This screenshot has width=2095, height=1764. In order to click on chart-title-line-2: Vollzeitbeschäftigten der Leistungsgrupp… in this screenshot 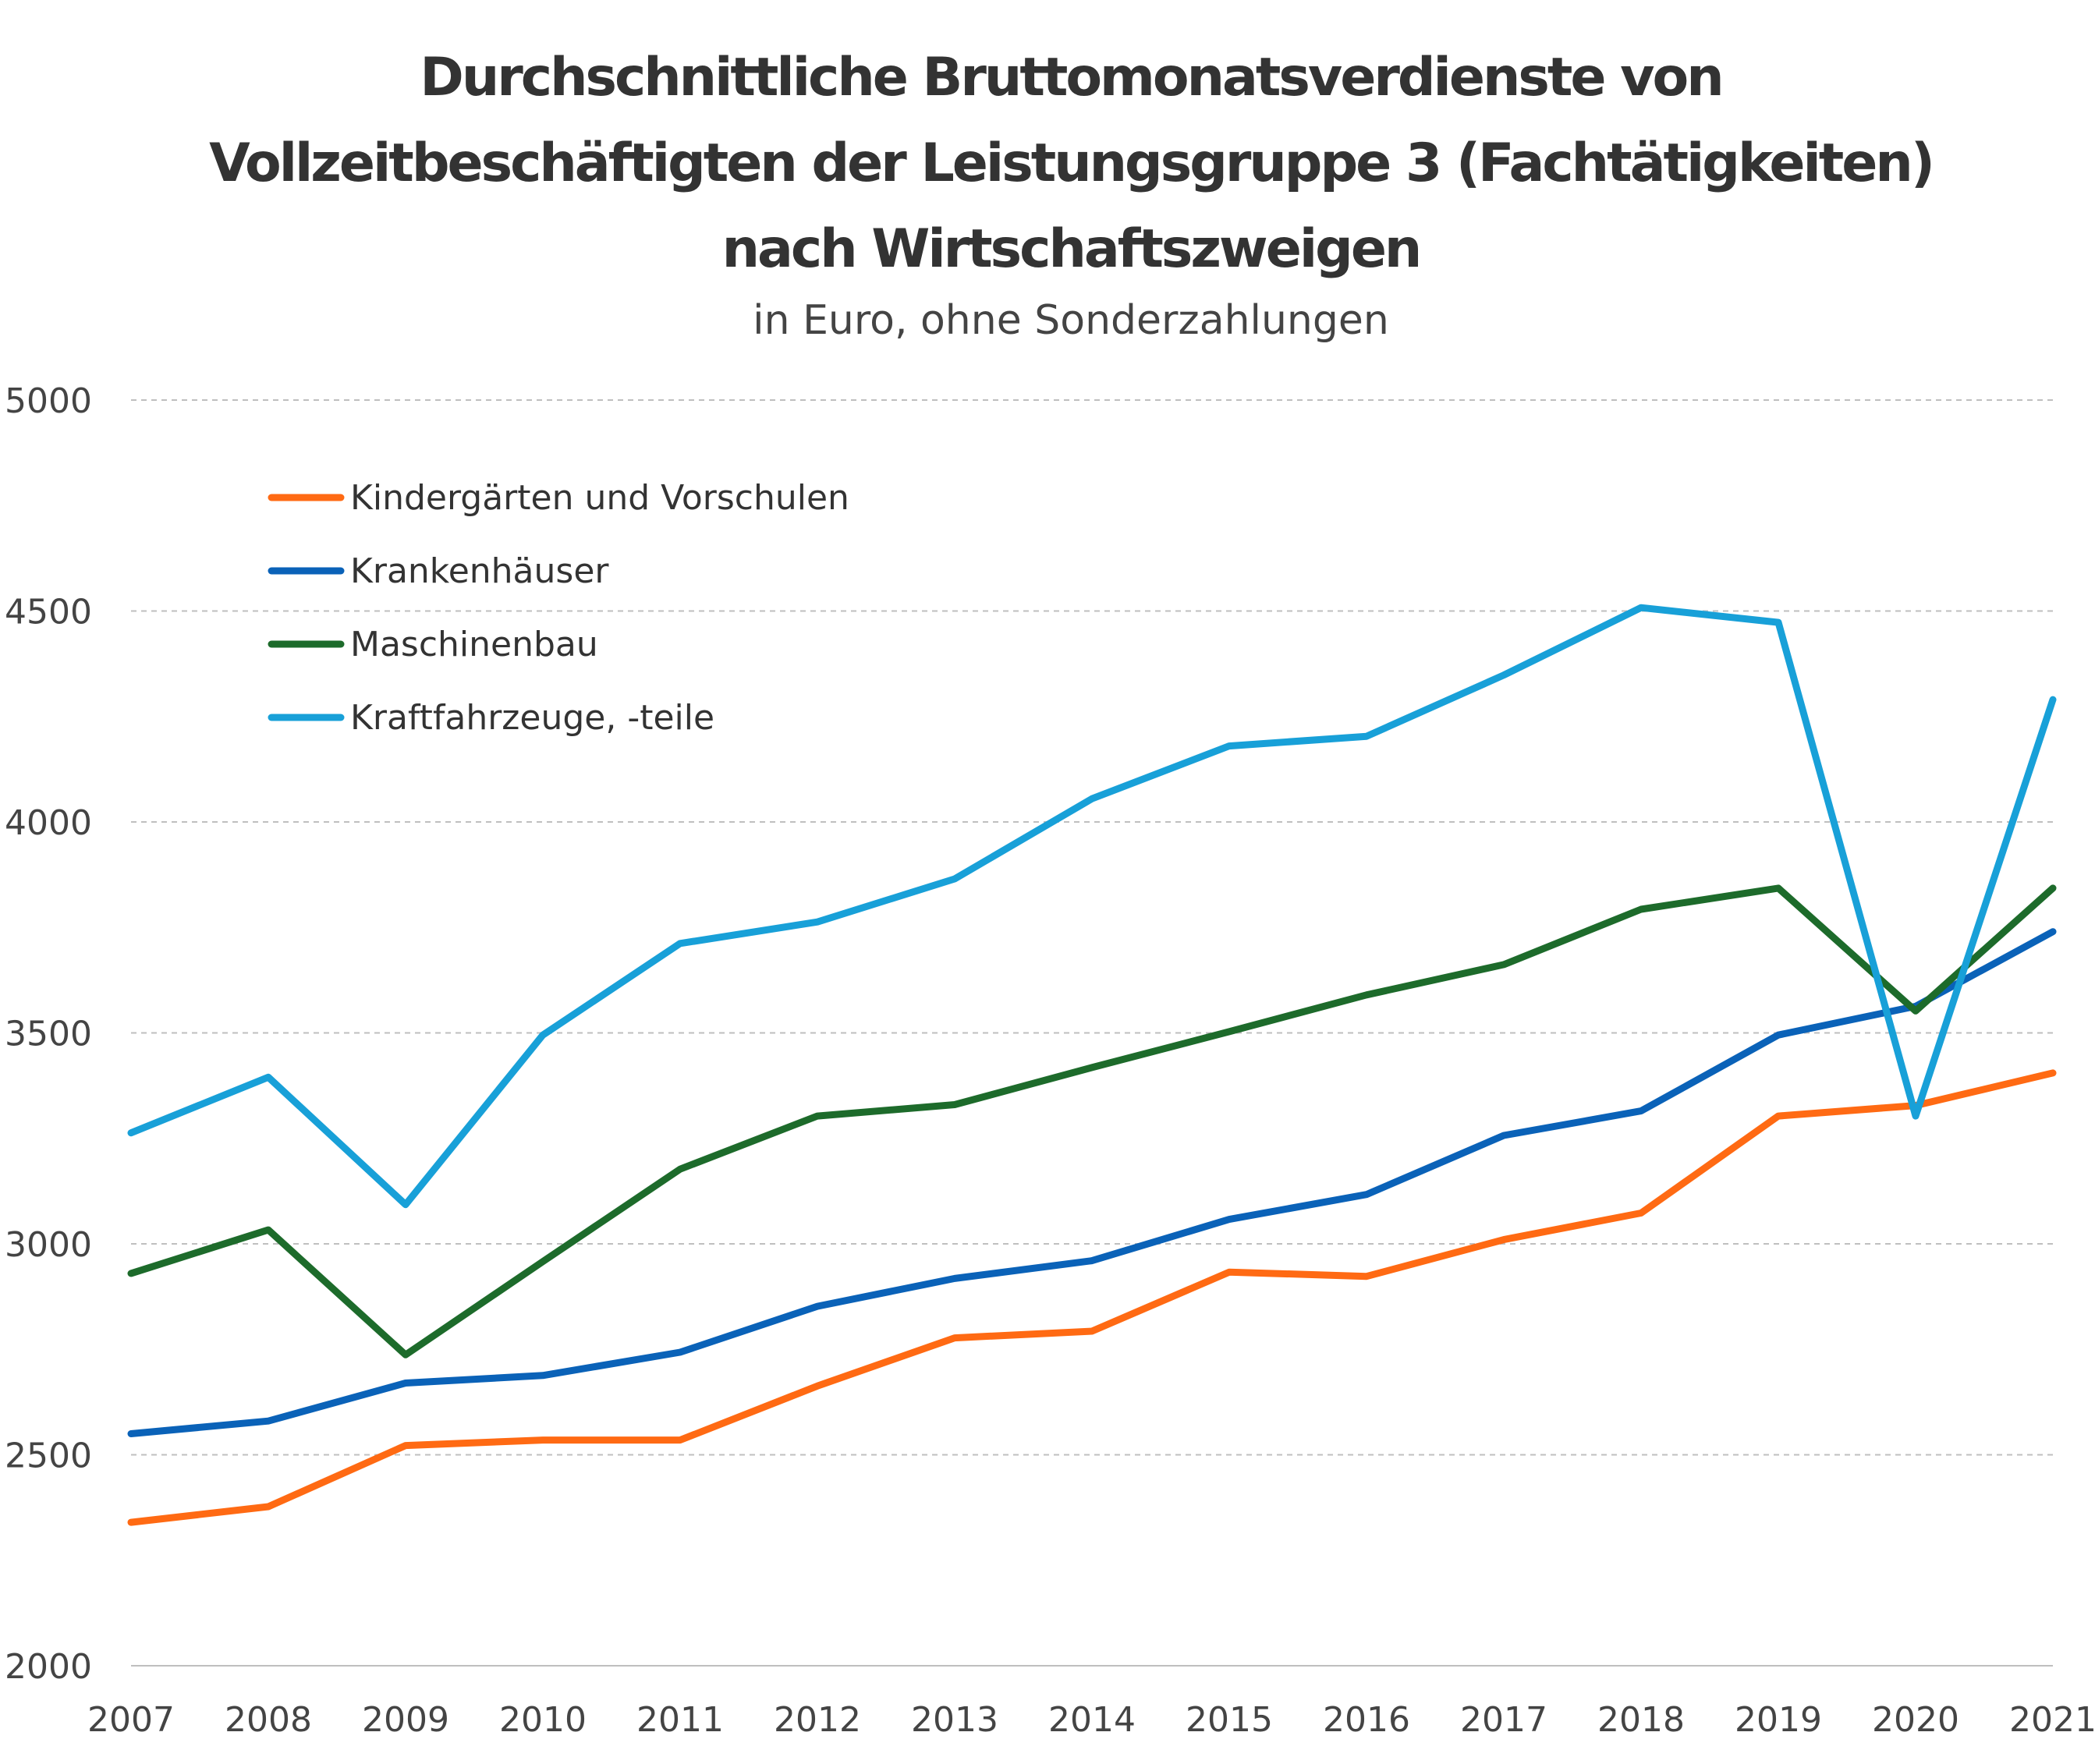, I will do `click(1071, 163)`.